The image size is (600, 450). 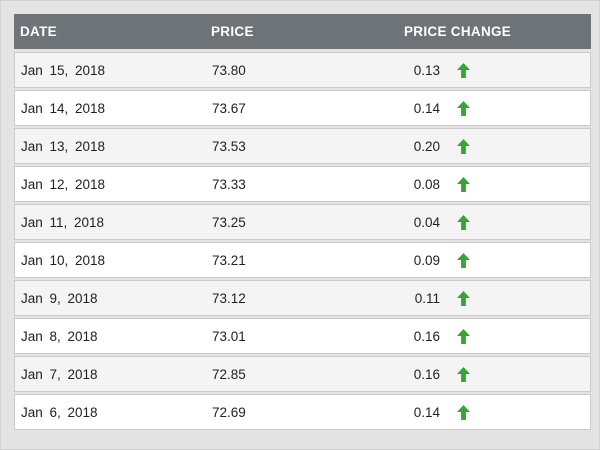 I want to click on price-cell: 72.85, so click(x=229, y=374).